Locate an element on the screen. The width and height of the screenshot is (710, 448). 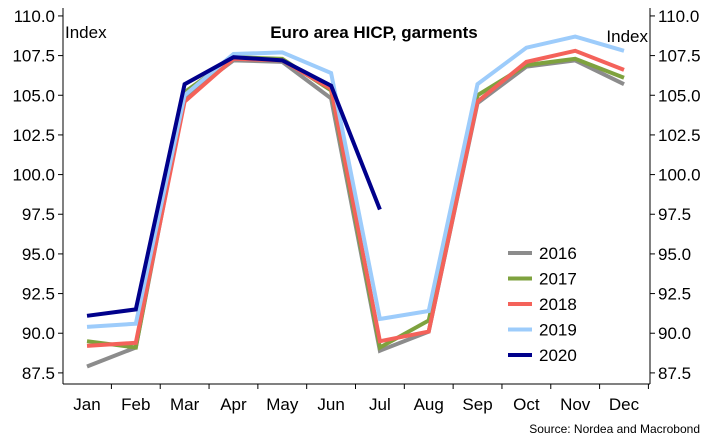
y-tick-label-left: 107.5 is located at coordinates (33, 56).